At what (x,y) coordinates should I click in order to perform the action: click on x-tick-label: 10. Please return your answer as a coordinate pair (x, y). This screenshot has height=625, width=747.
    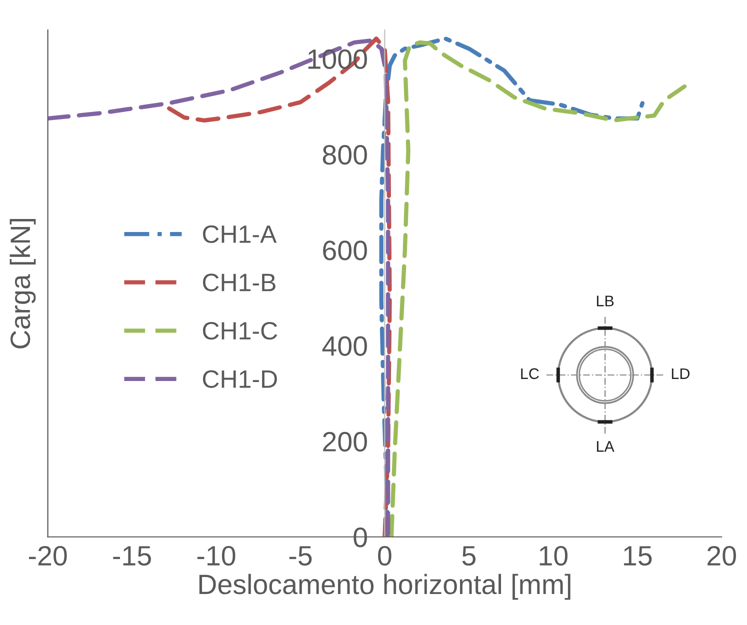
    Looking at the image, I should click on (554, 556).